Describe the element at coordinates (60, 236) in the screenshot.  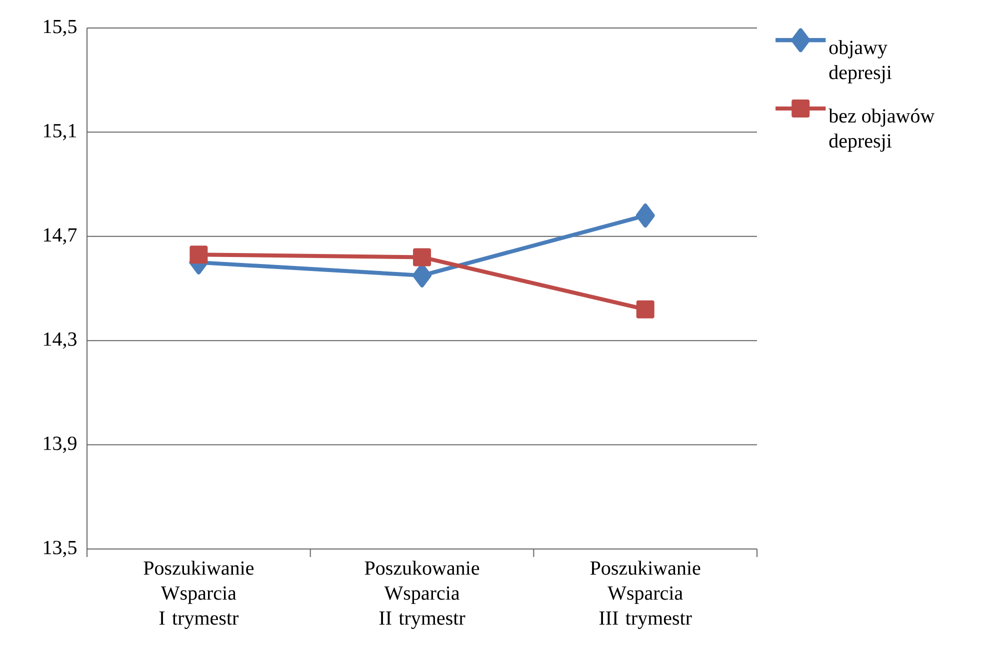
I see `y-tick-label: 14,7` at that location.